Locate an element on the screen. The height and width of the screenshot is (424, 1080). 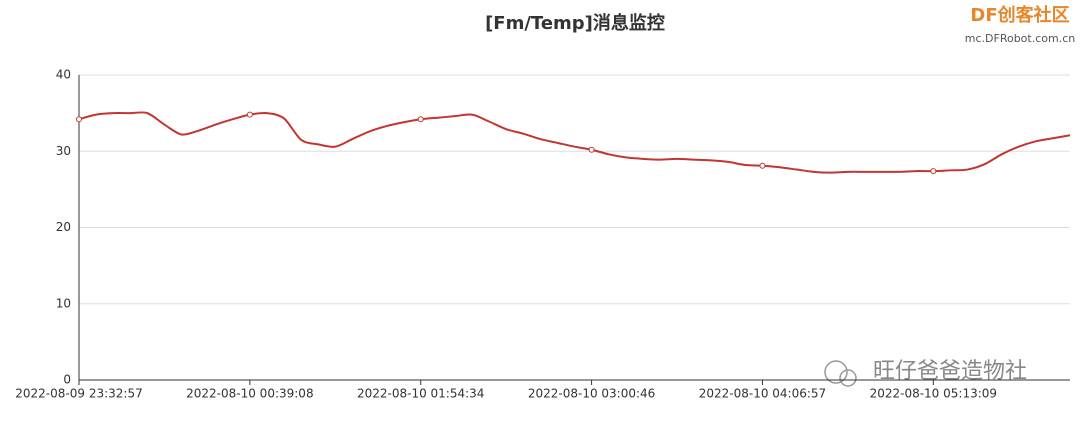
y-tick-label: 20 is located at coordinates (63, 227).